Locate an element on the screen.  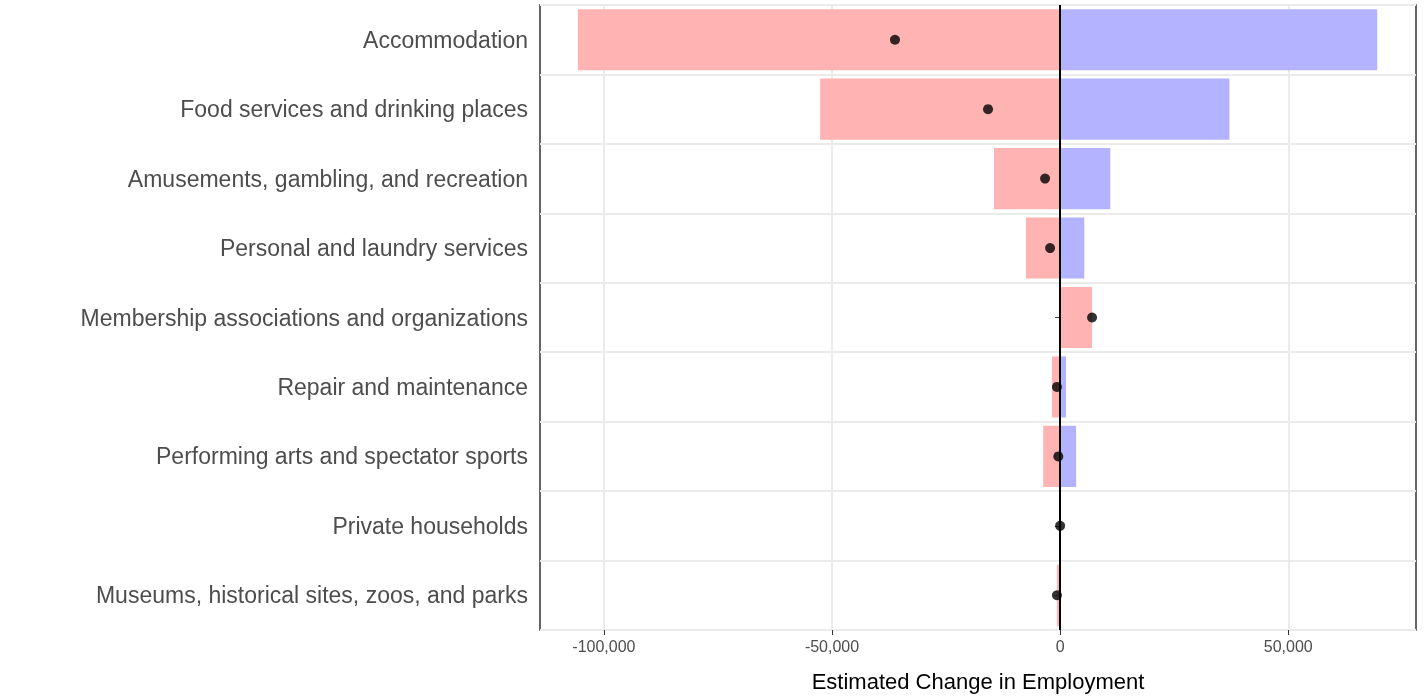
x-axis-title: Estimated Change in Employment is located at coordinates (978, 681).